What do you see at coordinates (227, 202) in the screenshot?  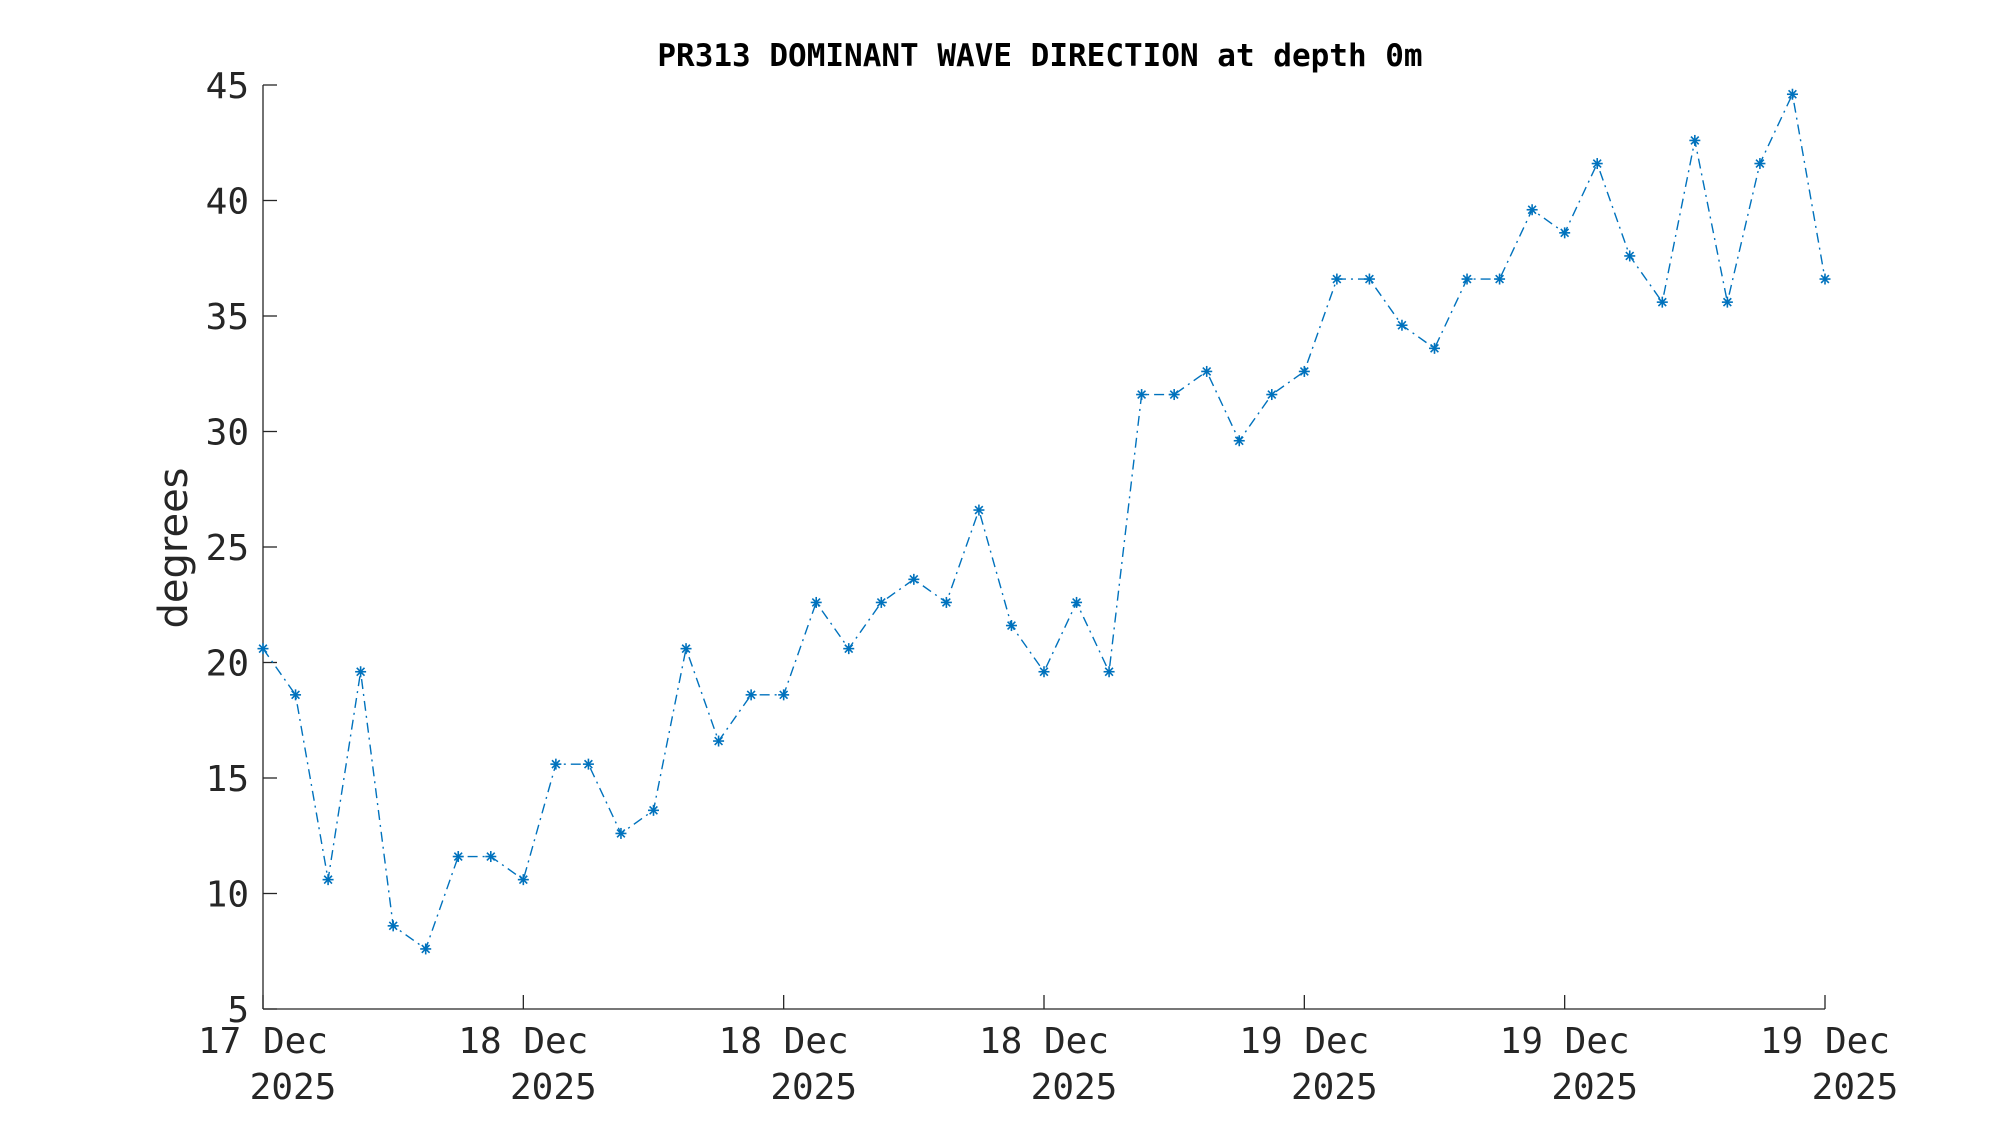 I see `y-tick-label: 40` at bounding box center [227, 202].